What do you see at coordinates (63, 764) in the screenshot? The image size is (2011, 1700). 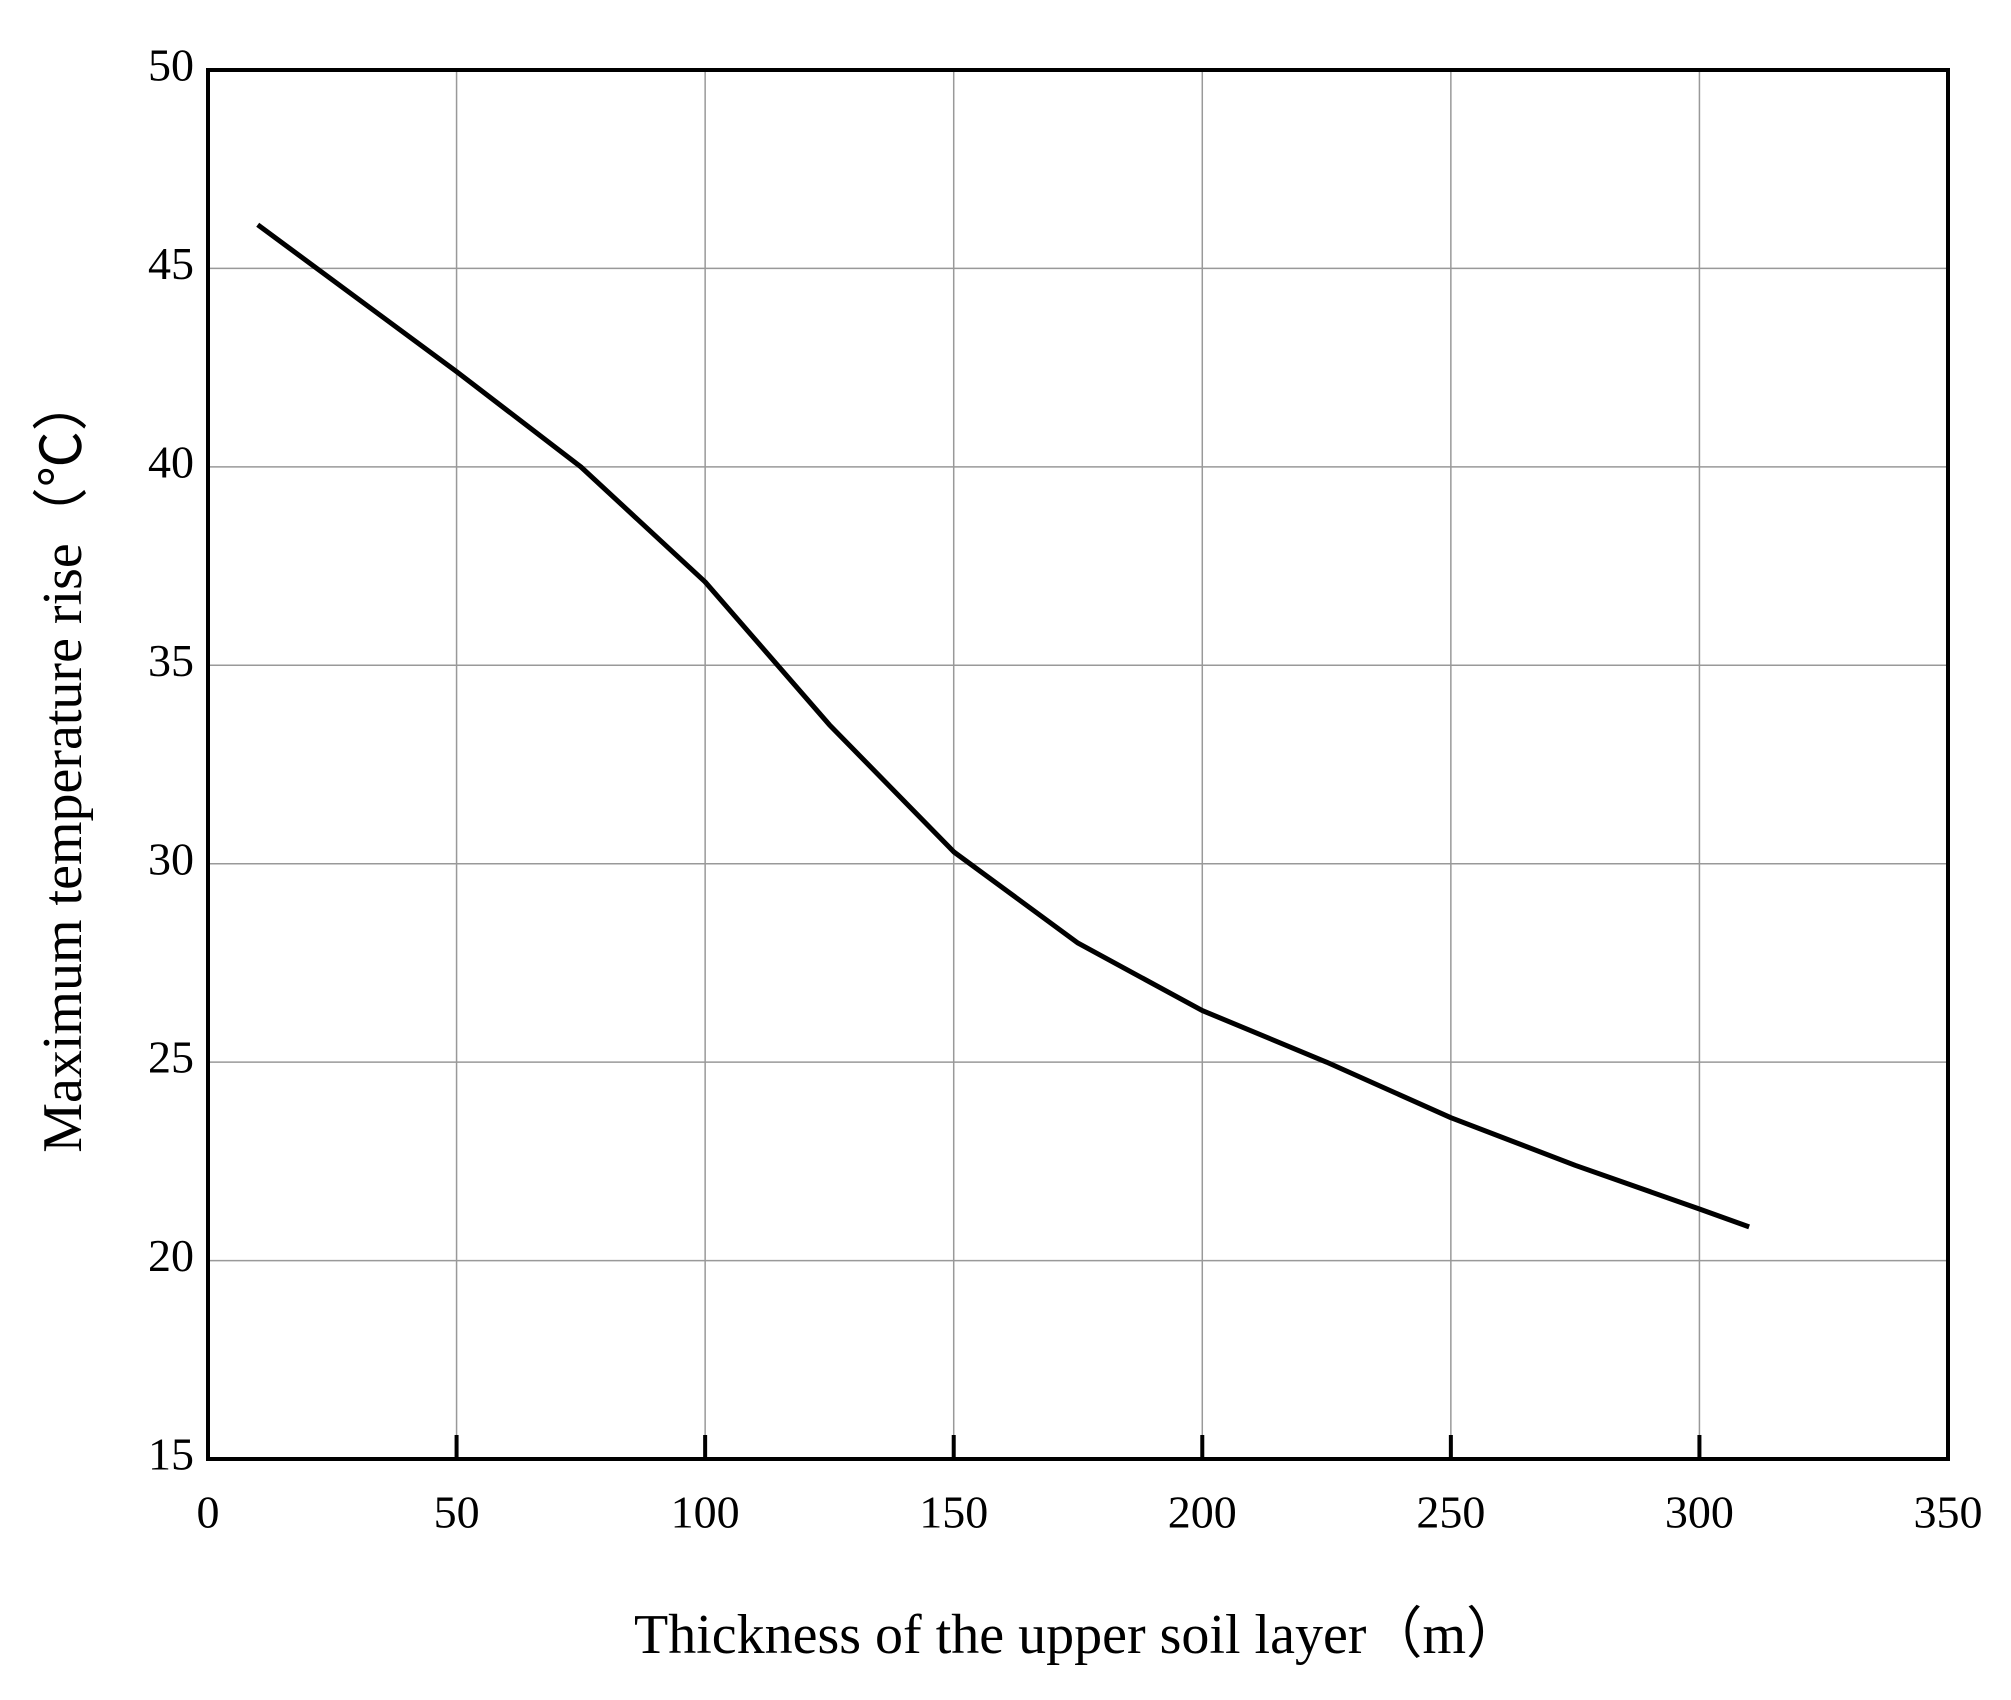 I see `y-axis-label: Maximum temperature rise（℃）` at bounding box center [63, 764].